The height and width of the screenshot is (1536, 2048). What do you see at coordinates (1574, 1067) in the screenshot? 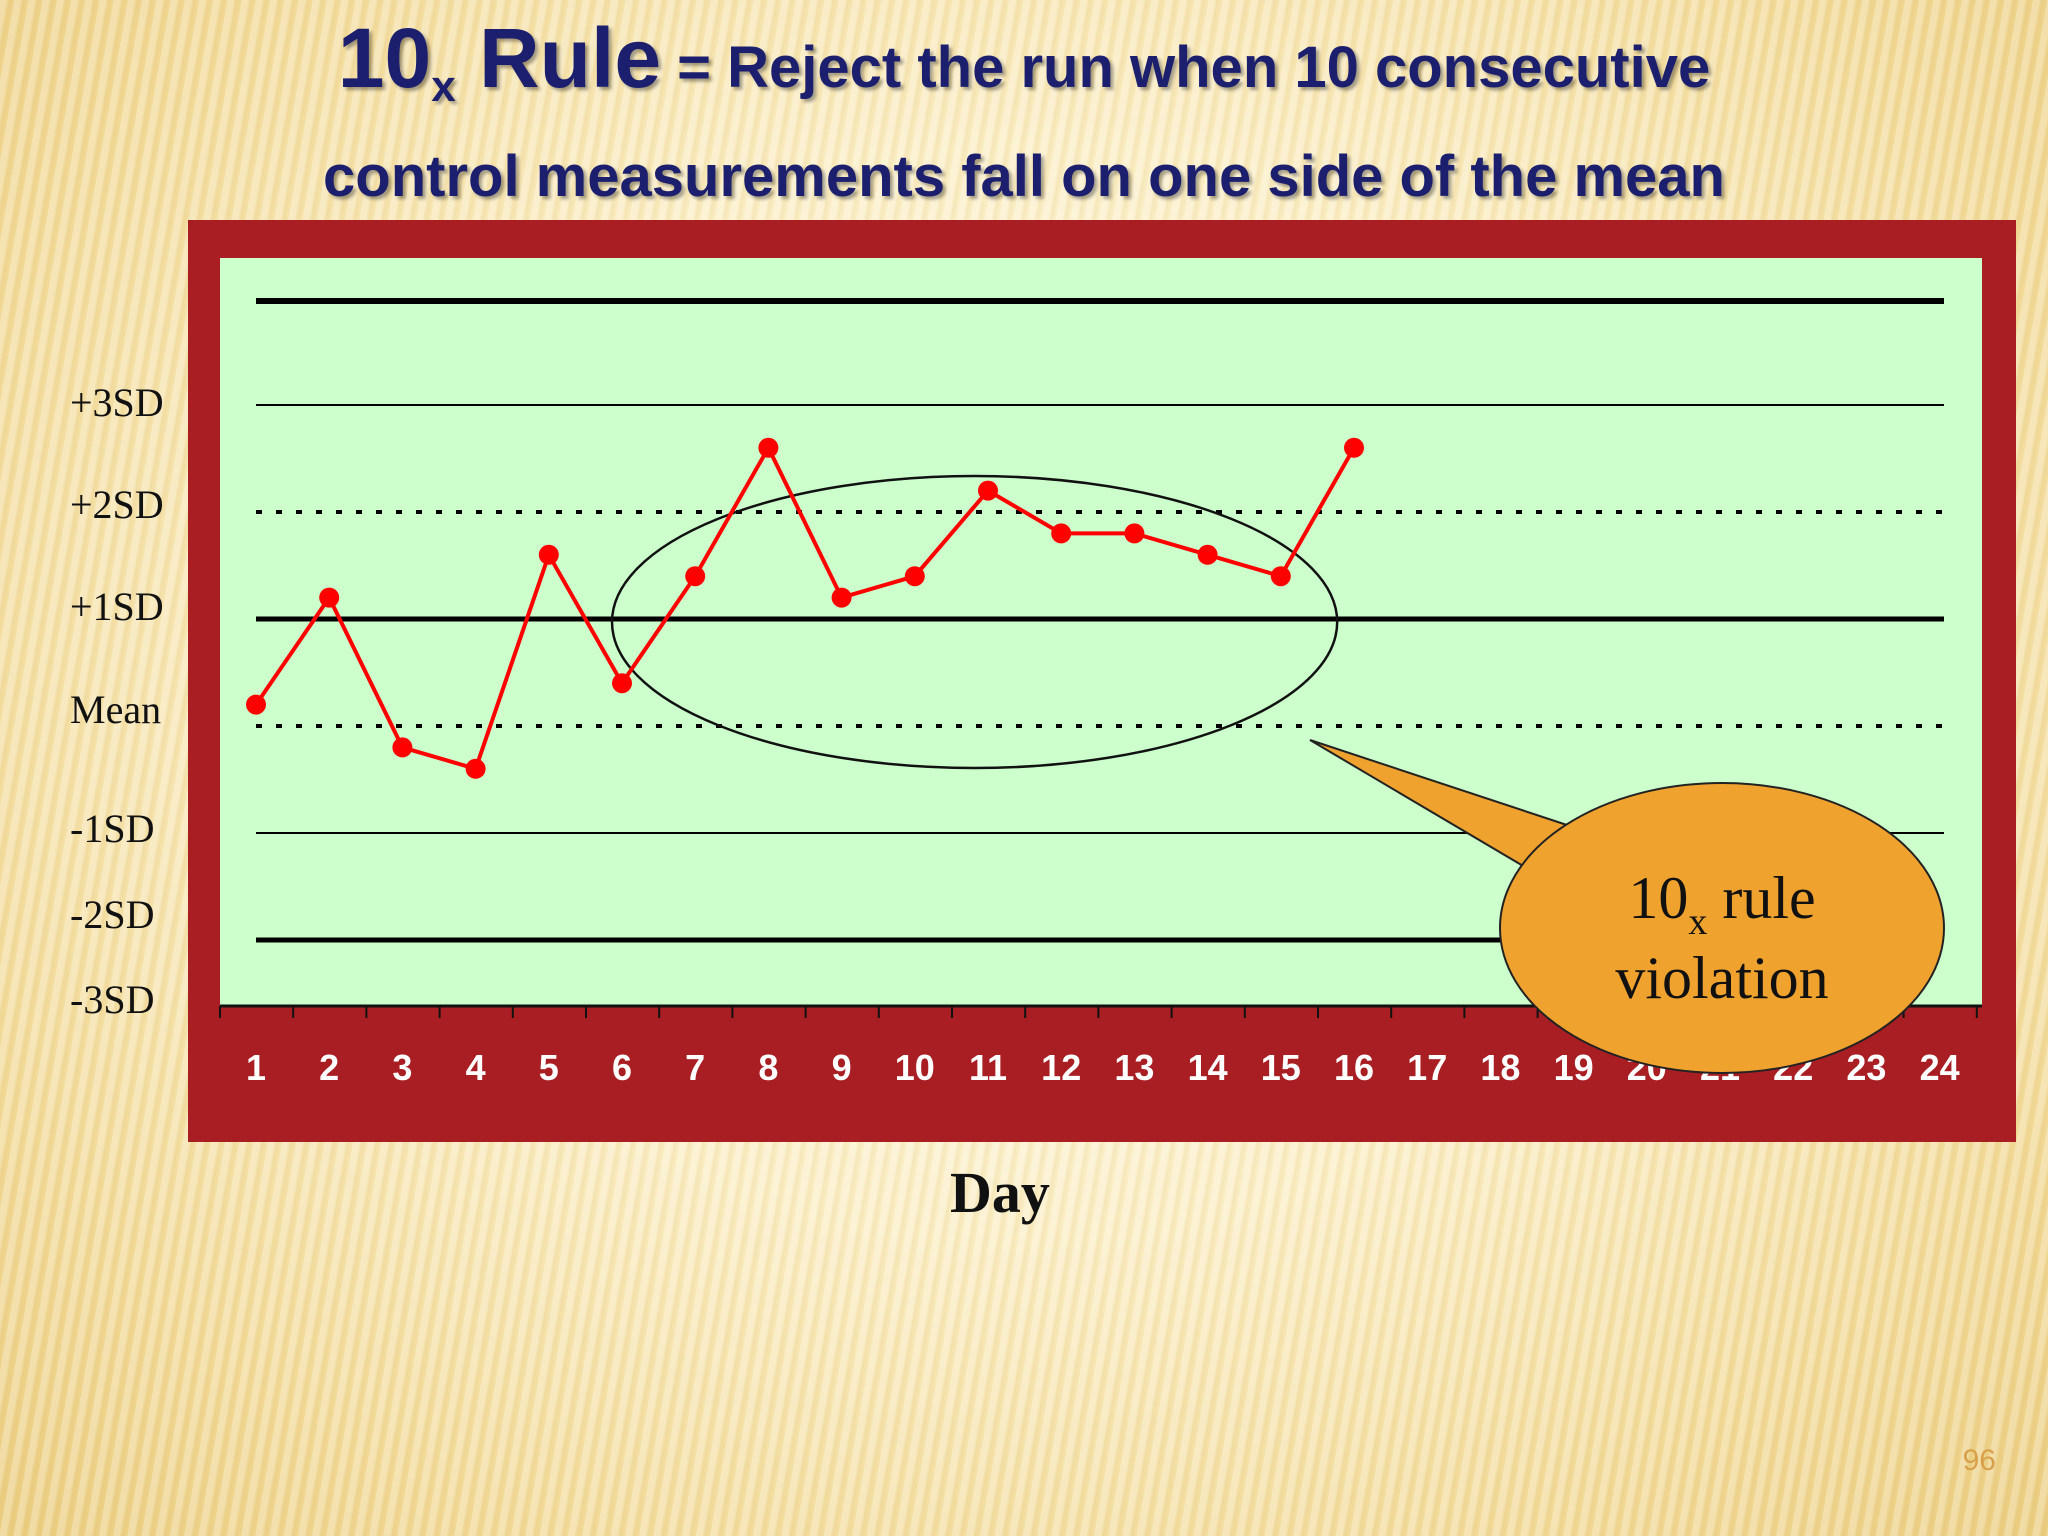
I see `x-tick-label: 19` at bounding box center [1574, 1067].